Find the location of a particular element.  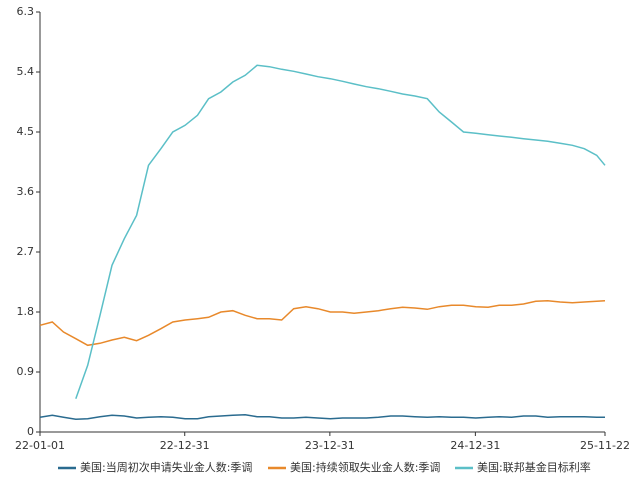

legend-label: 美国:当周初次申请失业金人数:季调 is located at coordinates (166, 467).